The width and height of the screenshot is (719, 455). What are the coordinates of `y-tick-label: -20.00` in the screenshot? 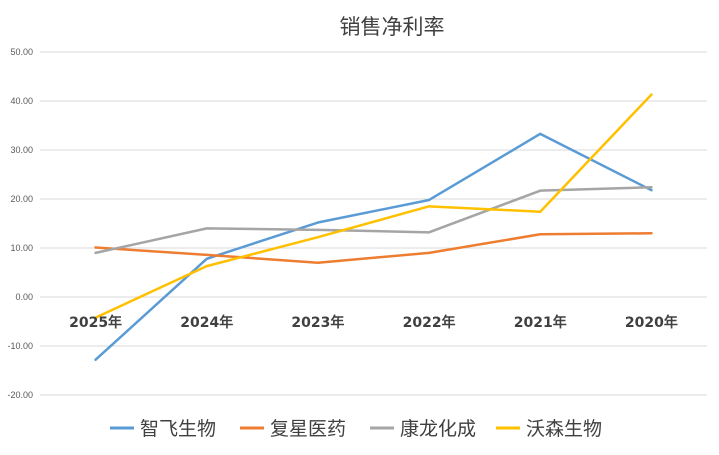 It's located at (20, 395).